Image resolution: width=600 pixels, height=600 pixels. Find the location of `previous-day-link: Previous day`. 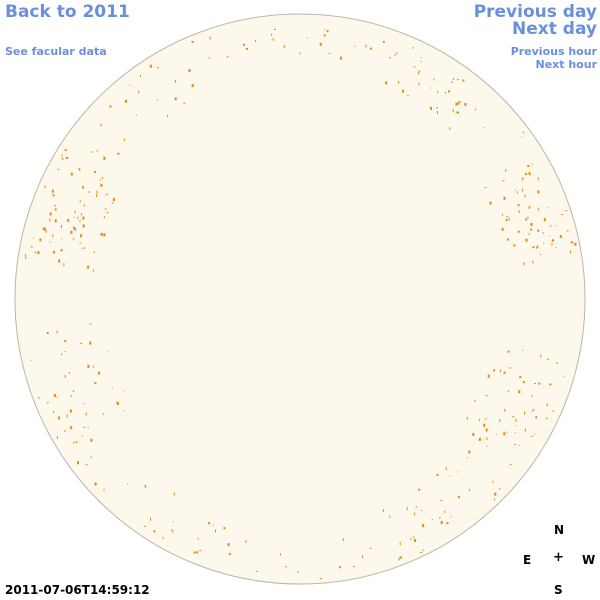

previous-day-link: Previous day is located at coordinates (535, 12).